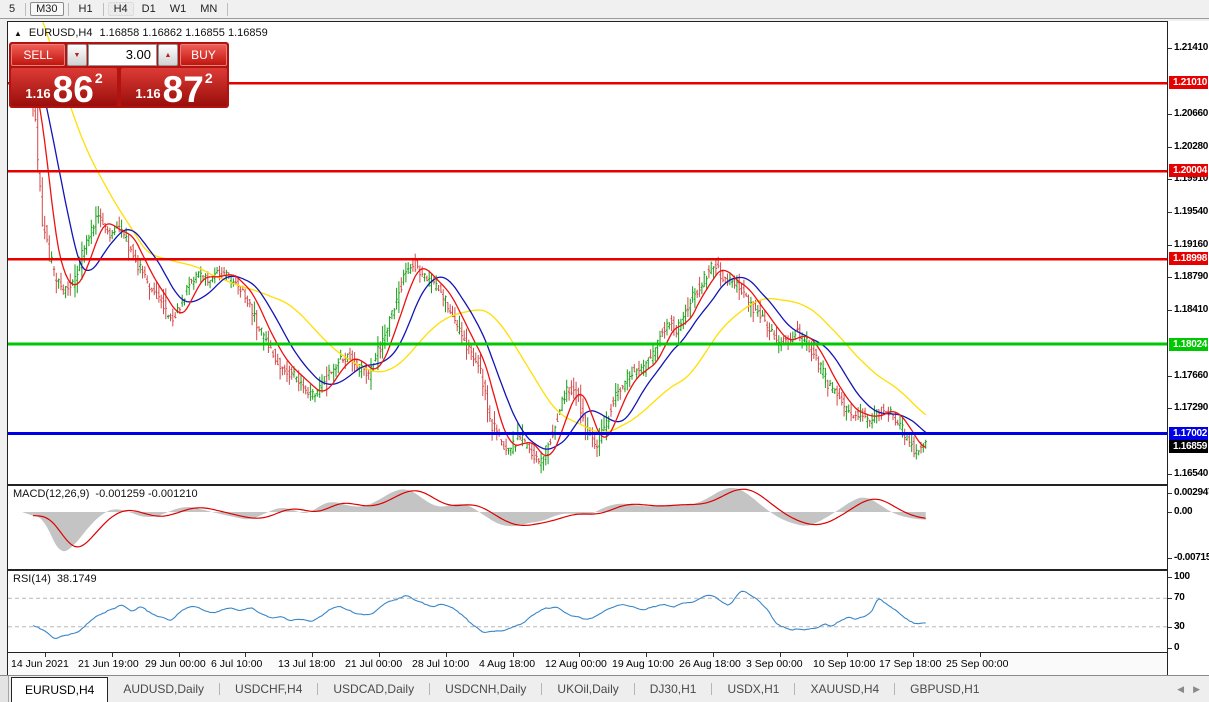 The height and width of the screenshot is (702, 1209). What do you see at coordinates (98, 78) in the screenshot?
I see `bid-price-sup: 2` at bounding box center [98, 78].